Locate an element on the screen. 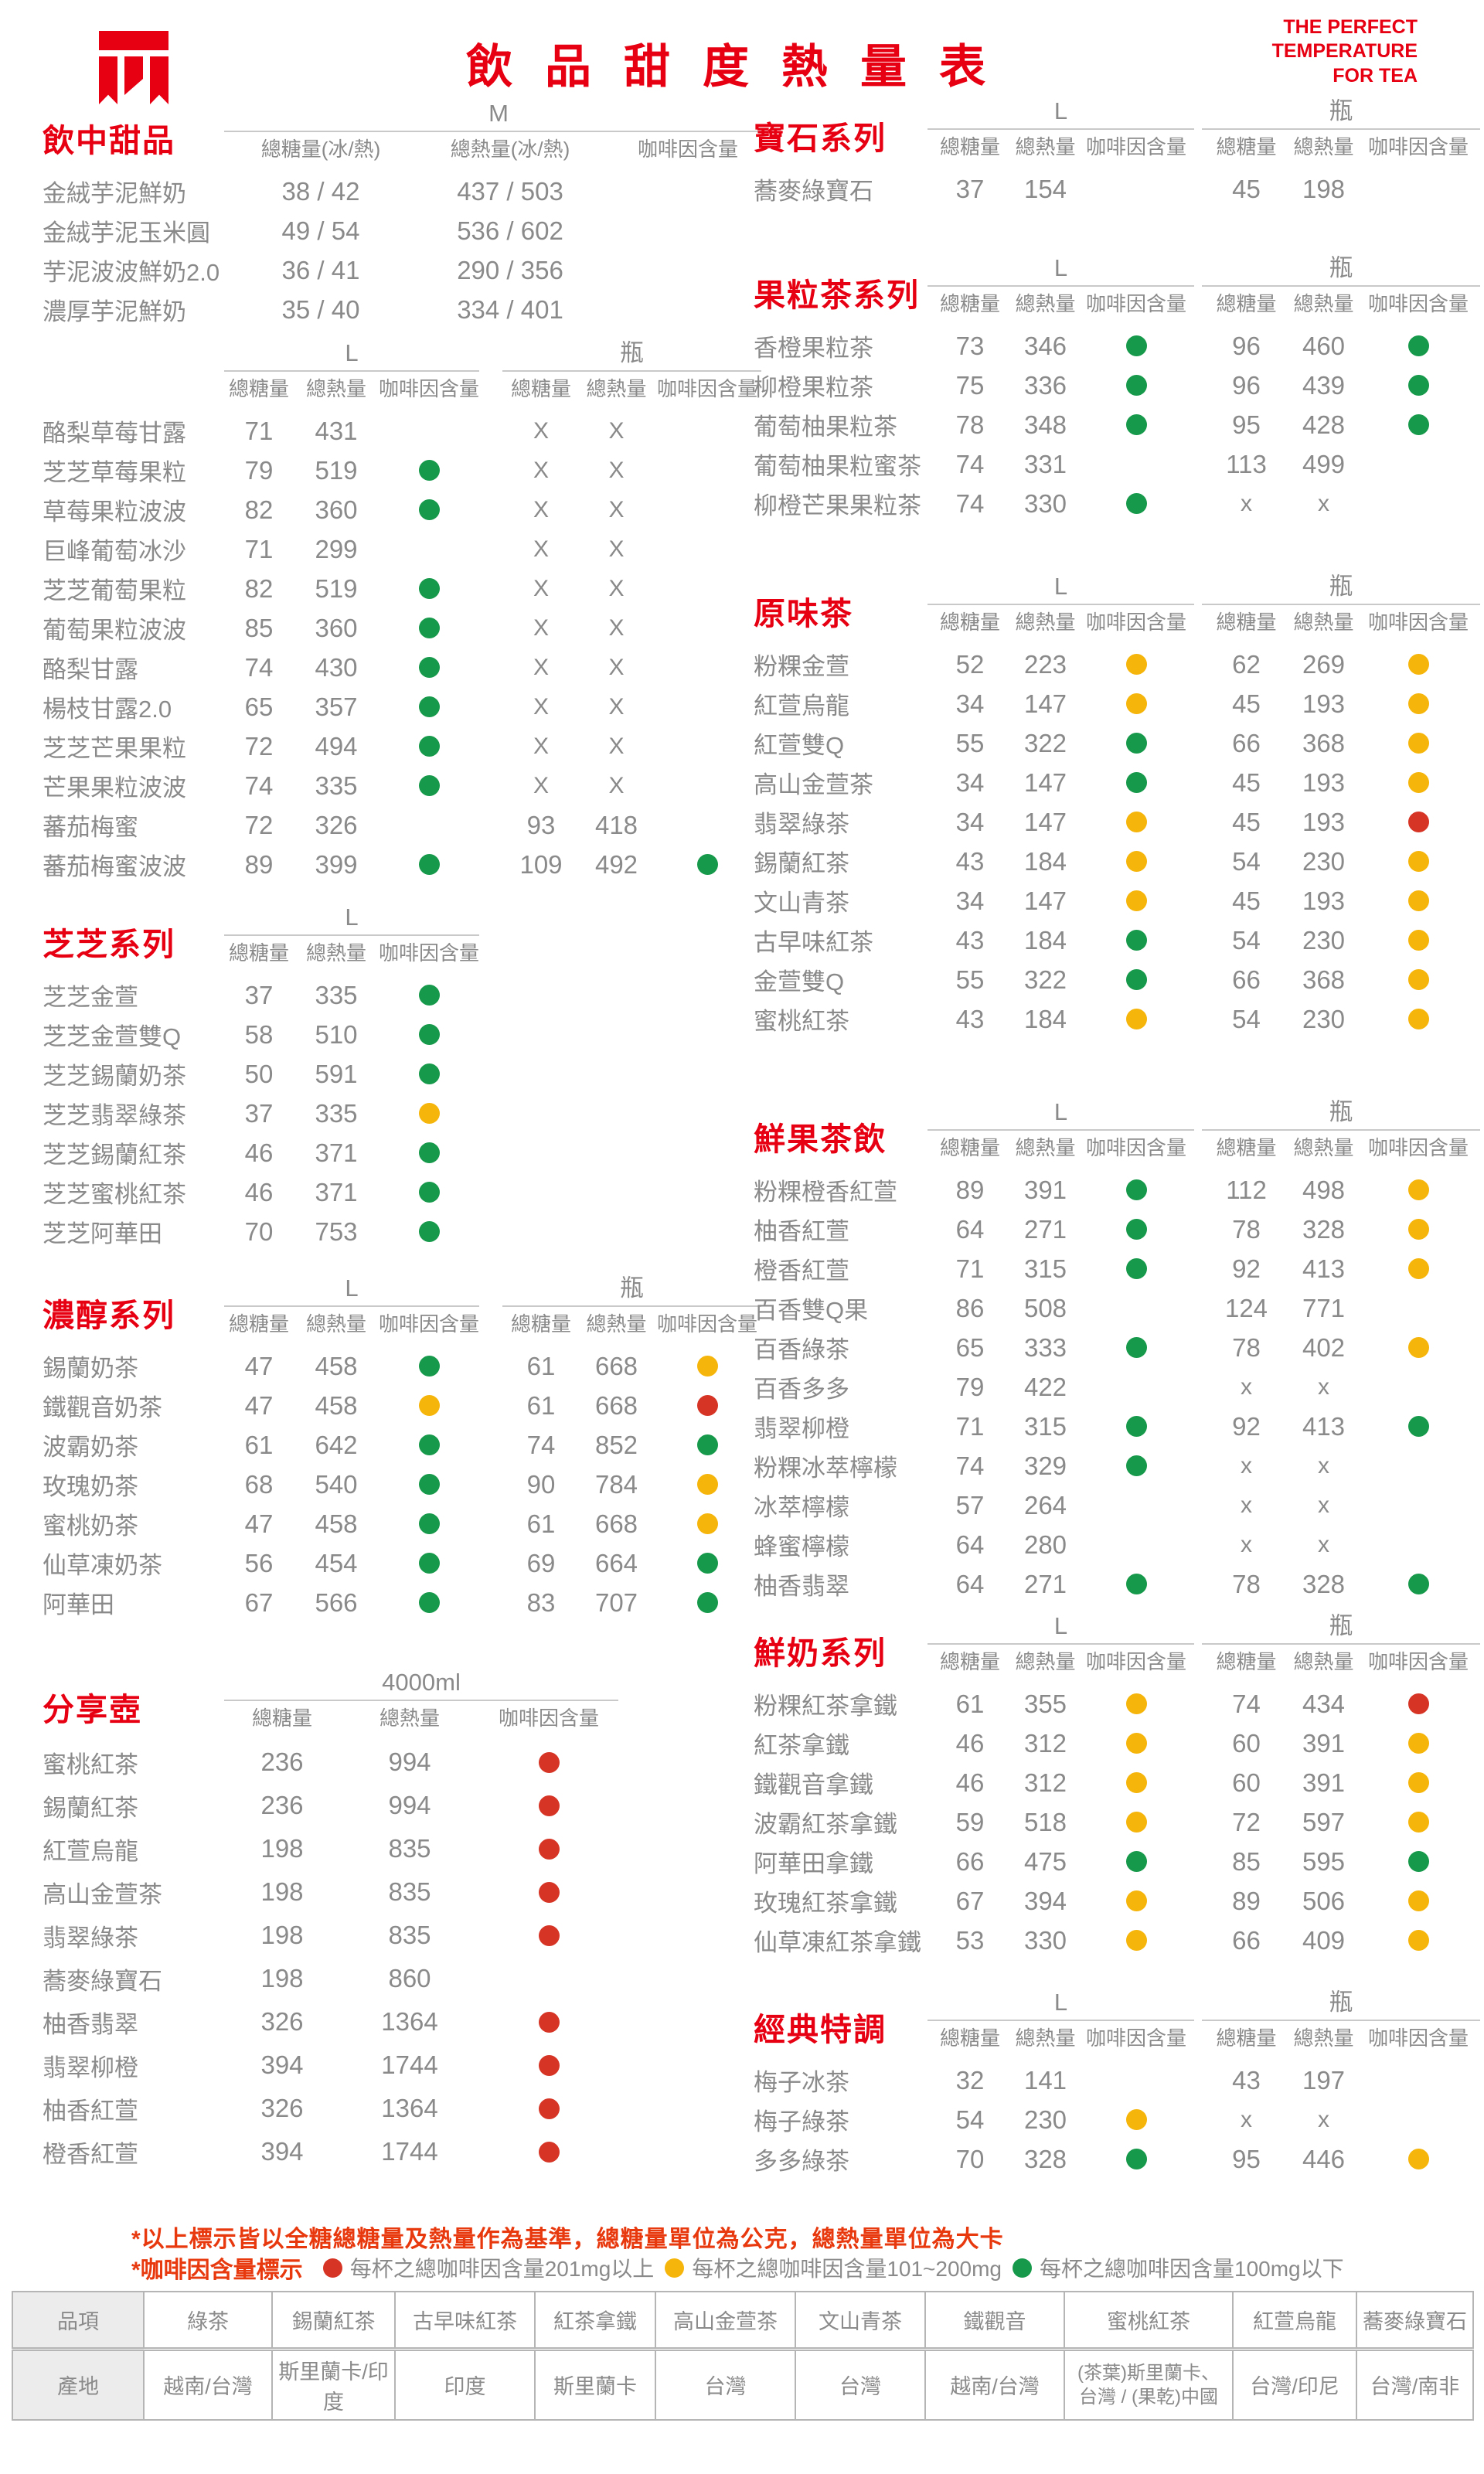 The height and width of the screenshot is (2474, 1484). calorie-value: 391 is located at coordinates (1045, 1189).